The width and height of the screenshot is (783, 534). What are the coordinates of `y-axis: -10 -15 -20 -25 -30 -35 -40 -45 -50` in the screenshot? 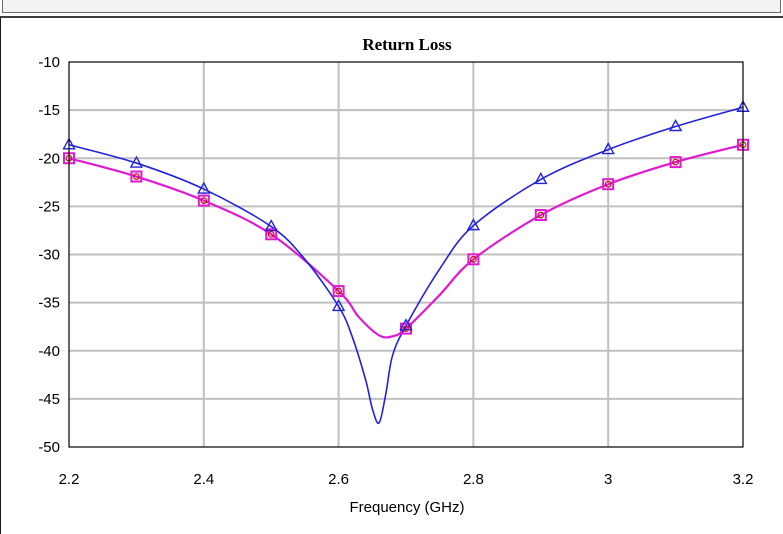 It's located at (49, 255).